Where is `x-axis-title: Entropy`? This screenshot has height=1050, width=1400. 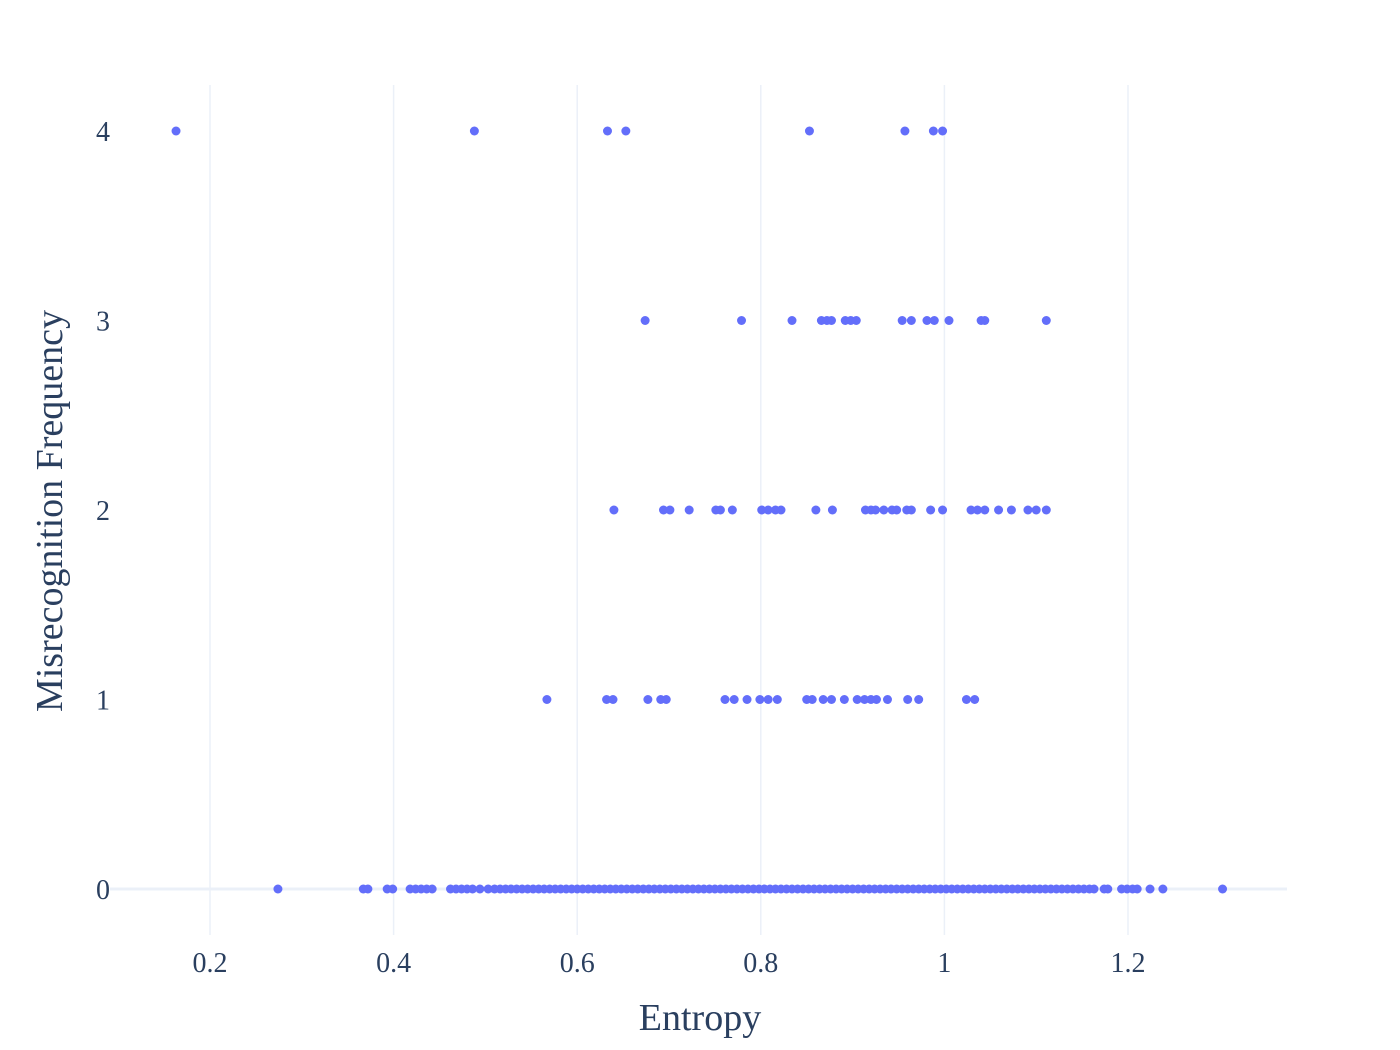 x-axis-title: Entropy is located at coordinates (700, 1018).